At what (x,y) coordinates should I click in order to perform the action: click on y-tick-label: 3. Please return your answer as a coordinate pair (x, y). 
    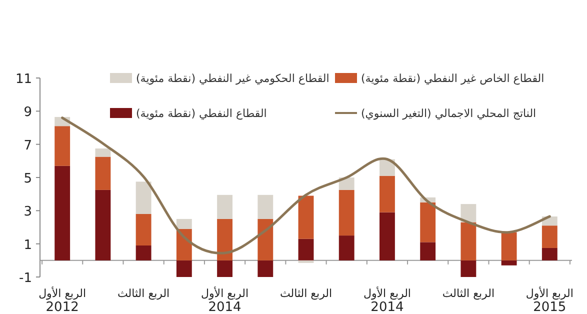
    Looking at the image, I should click on (28, 212).